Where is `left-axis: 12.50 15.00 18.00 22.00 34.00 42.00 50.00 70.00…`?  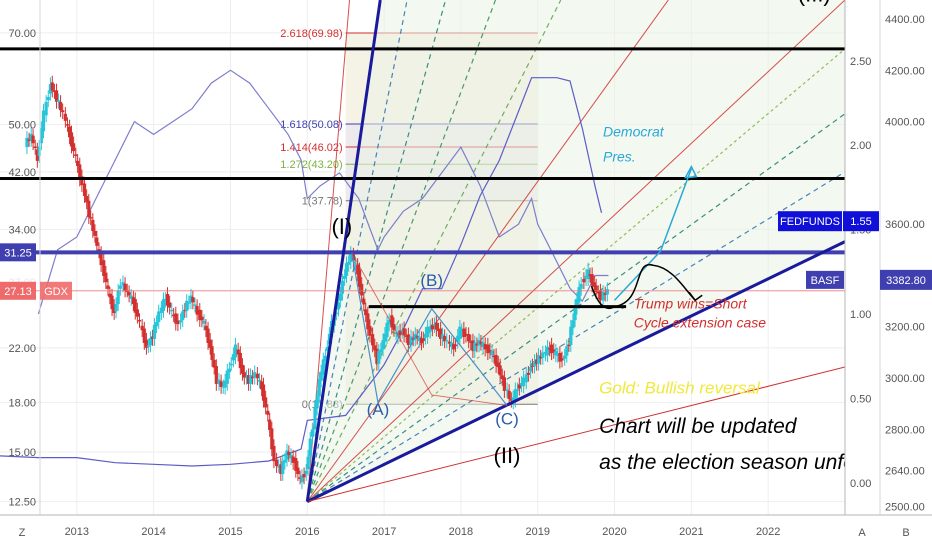 left-axis: 12.50 15.00 18.00 22.00 34.00 42.00 50.00 70.00… is located at coordinates (22, 268).